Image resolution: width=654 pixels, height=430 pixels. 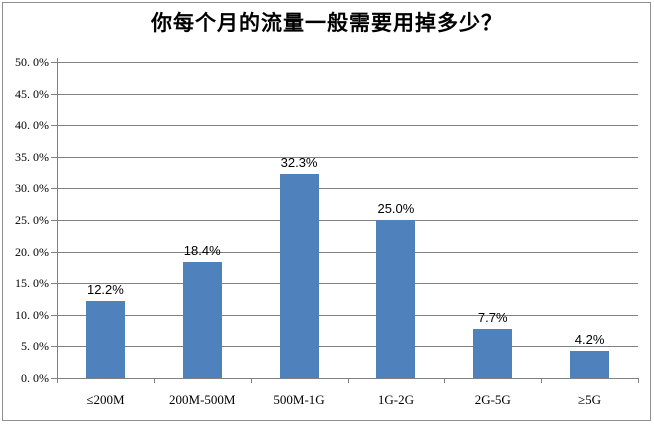 What do you see at coordinates (589, 340) in the screenshot?
I see `bar-value-label: 4.2%` at bounding box center [589, 340].